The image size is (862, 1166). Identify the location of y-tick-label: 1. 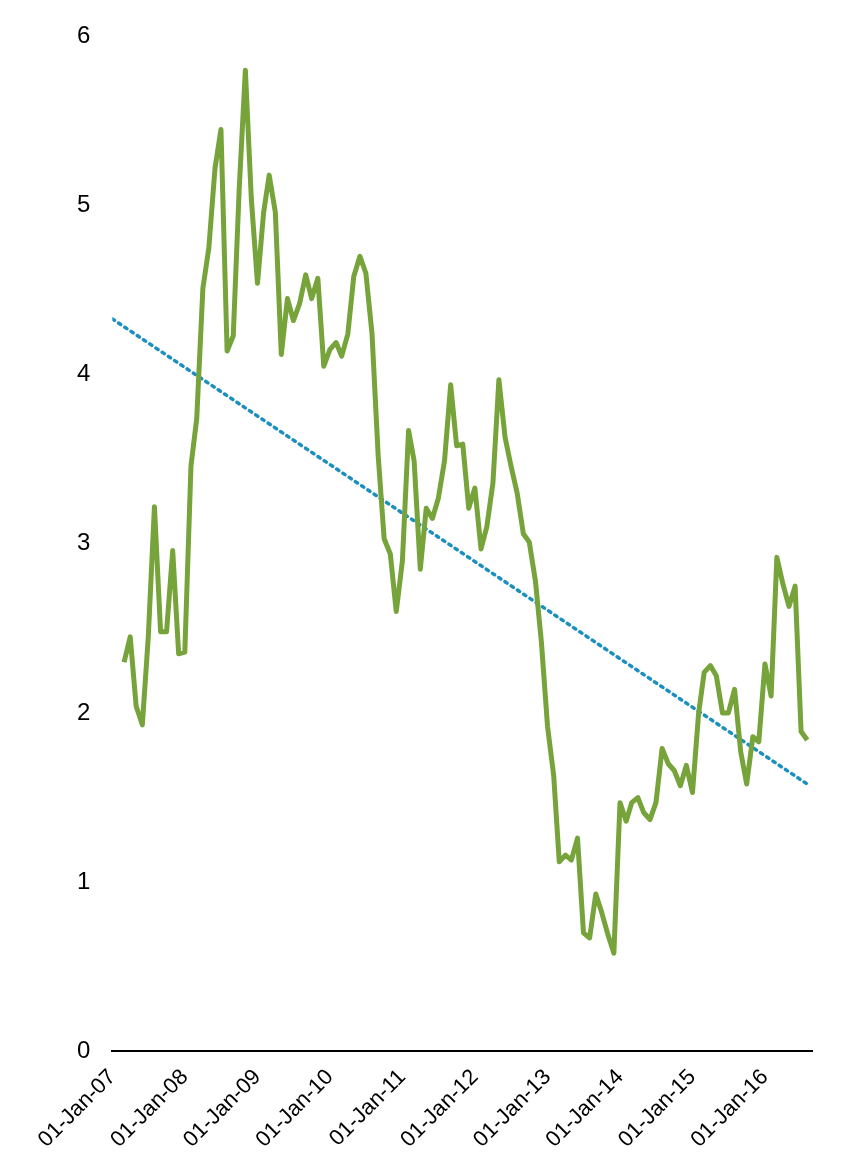
(83, 880).